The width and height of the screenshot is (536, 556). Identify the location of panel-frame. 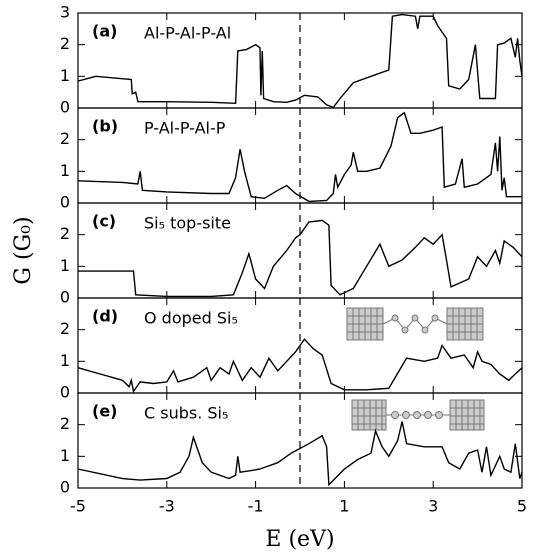
(300, 440).